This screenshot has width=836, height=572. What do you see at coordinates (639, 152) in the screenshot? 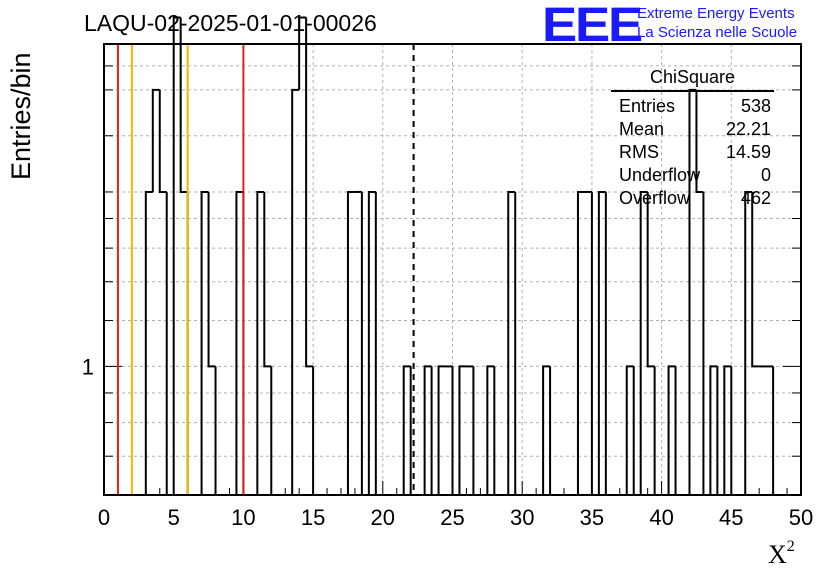
I see `stats-label: RMS` at bounding box center [639, 152].